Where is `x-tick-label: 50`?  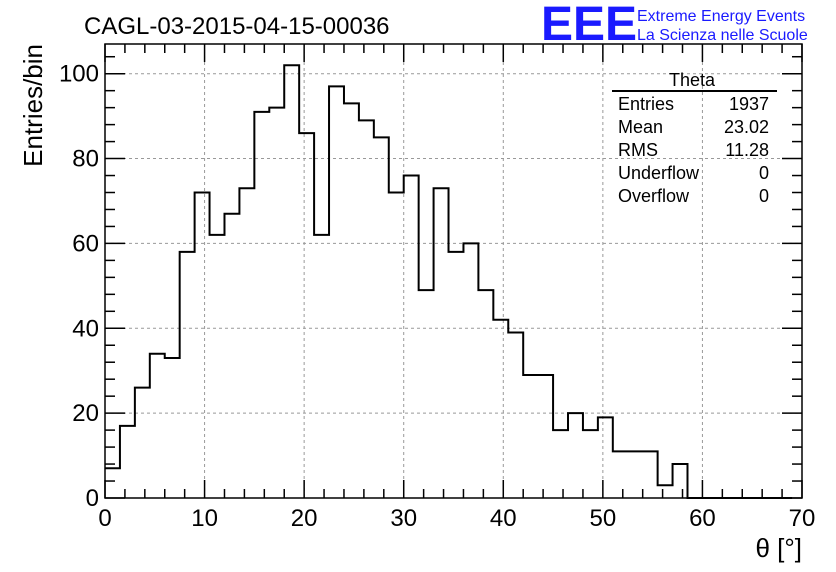 x-tick-label: 50 is located at coordinates (603, 518).